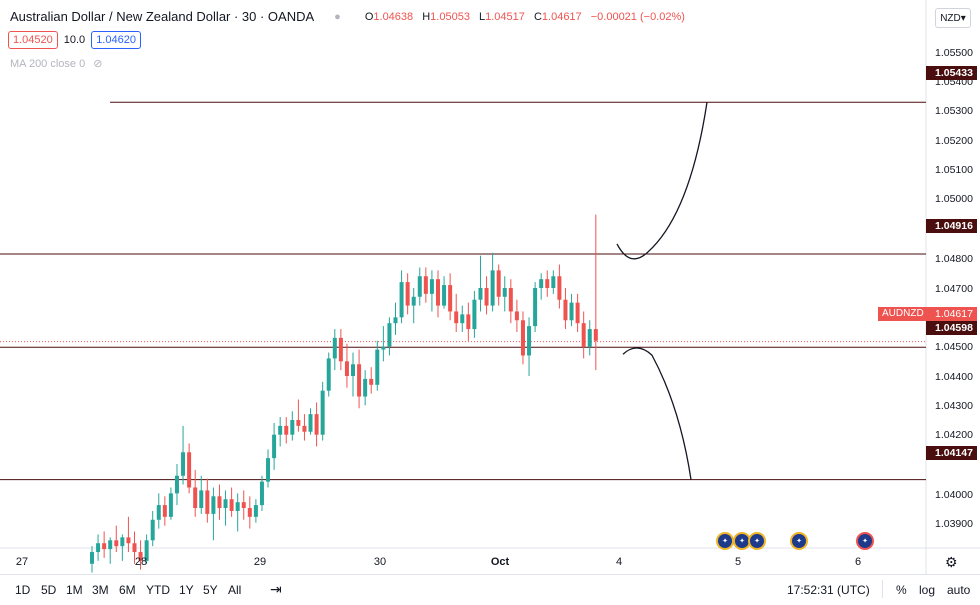 Image resolution: width=980 pixels, height=605 pixels. I want to click on range-1m-button: 1M, so click(74, 590).